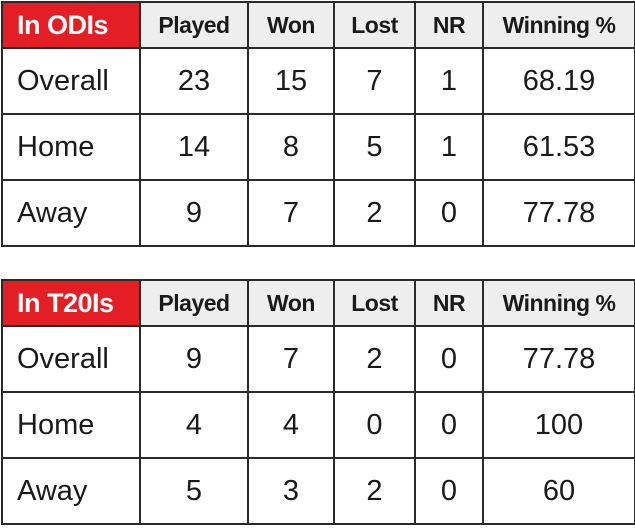  Describe the element at coordinates (291, 147) in the screenshot. I see `table-cell: 8` at that location.